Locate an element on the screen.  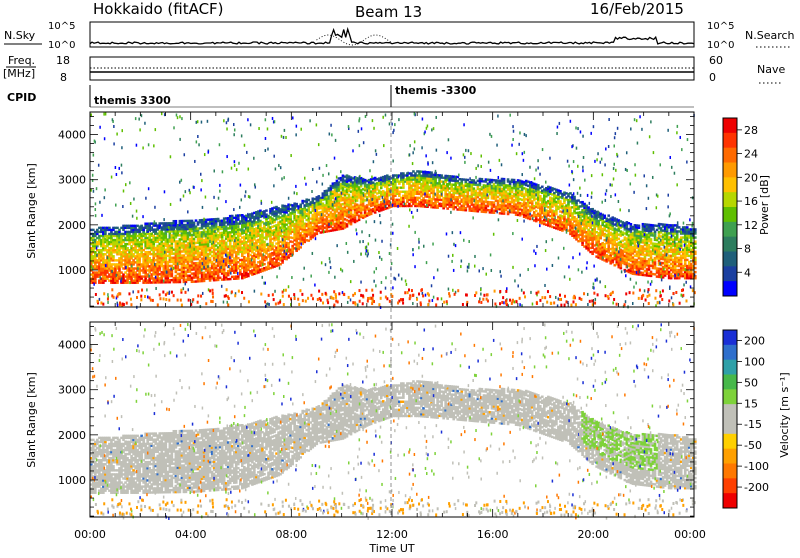
freq-right-tick-top: 60 is located at coordinates (716, 60).